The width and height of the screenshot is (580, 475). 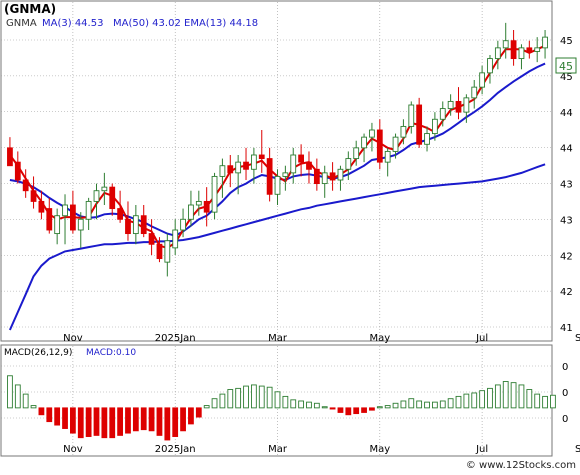 I want to click on legend-ema13: EMA(13) 44.18, so click(x=221, y=23).